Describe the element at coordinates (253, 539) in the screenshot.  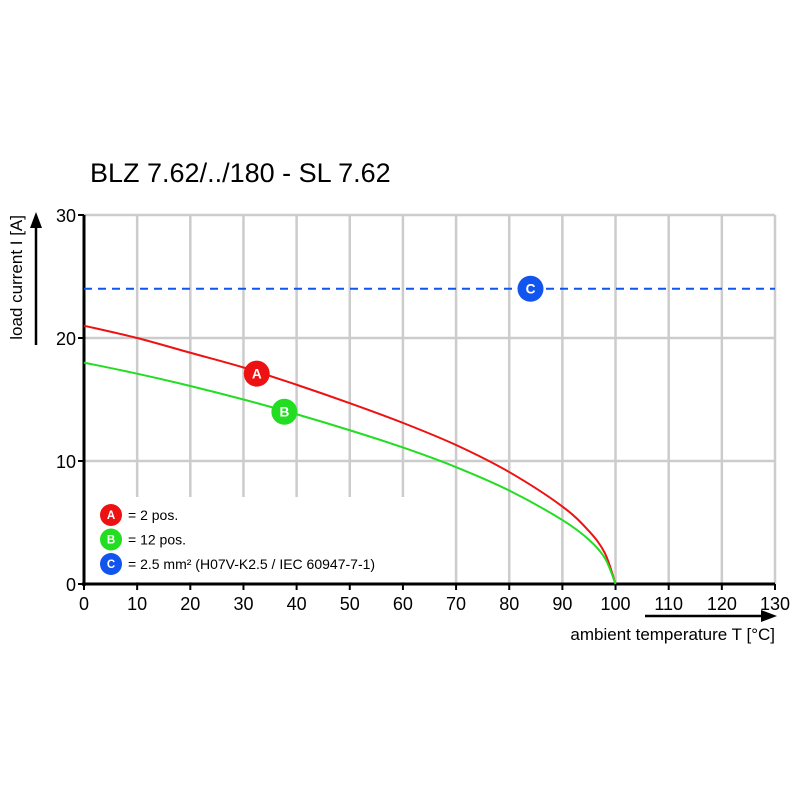
I see `legend-background` at that location.